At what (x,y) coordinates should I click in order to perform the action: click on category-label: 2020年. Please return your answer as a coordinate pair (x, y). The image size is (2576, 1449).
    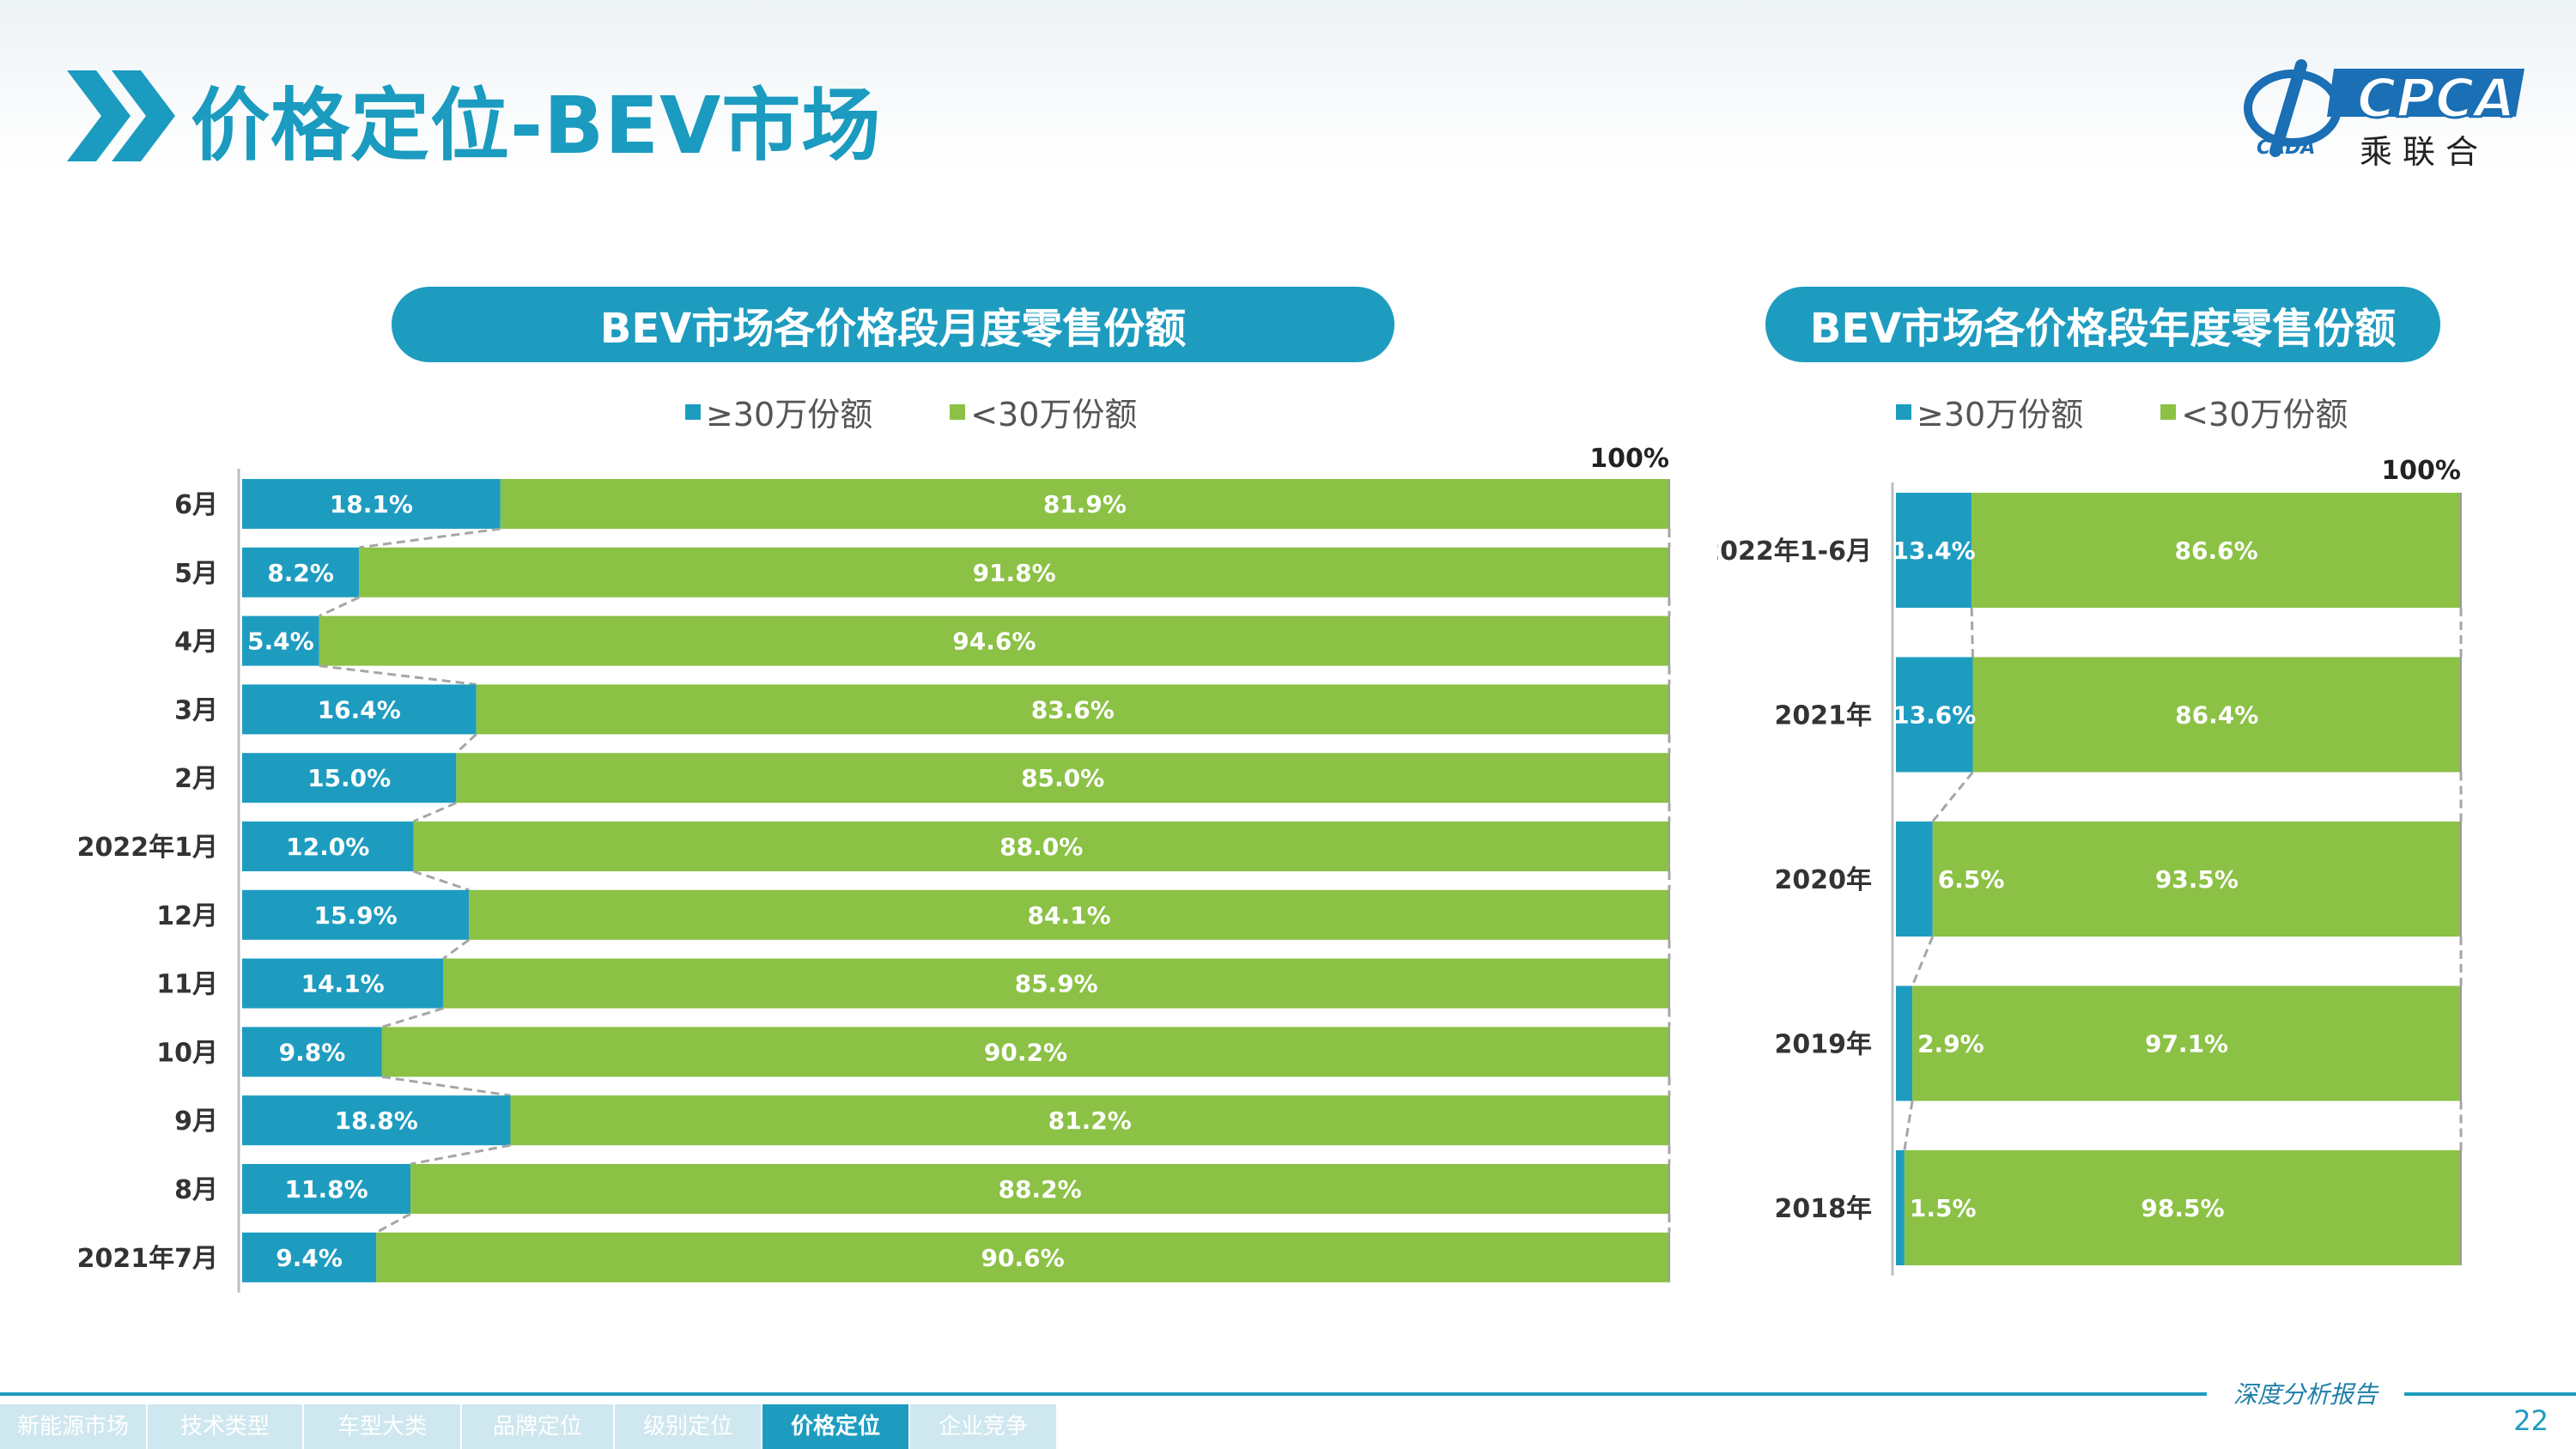
    Looking at the image, I should click on (1824, 880).